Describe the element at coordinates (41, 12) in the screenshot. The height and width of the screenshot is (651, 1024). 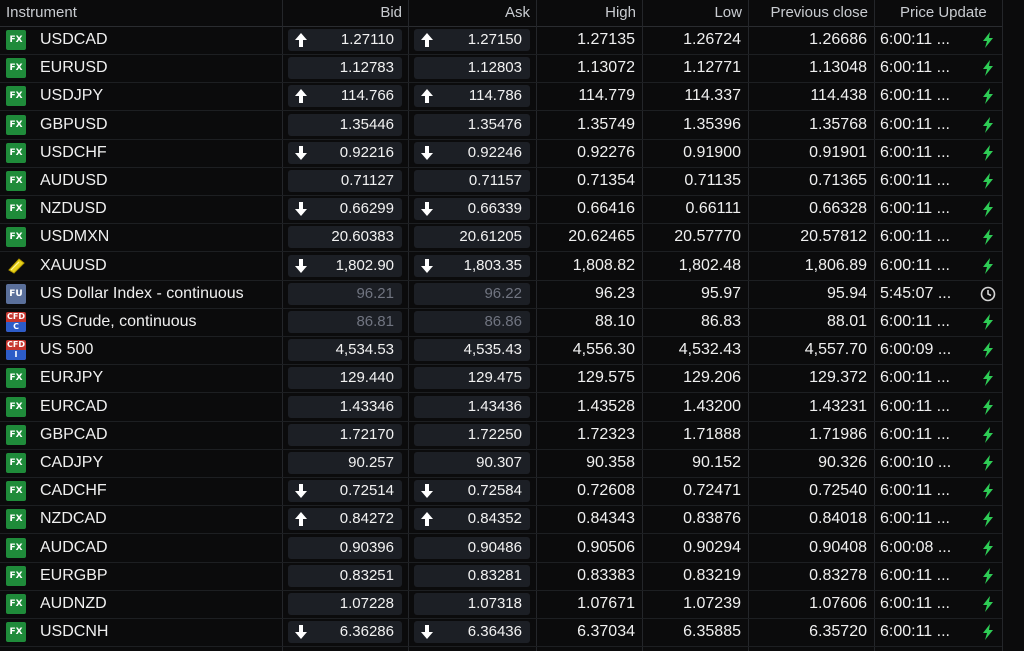
I see `column-header-instrument: Instrument` at that location.